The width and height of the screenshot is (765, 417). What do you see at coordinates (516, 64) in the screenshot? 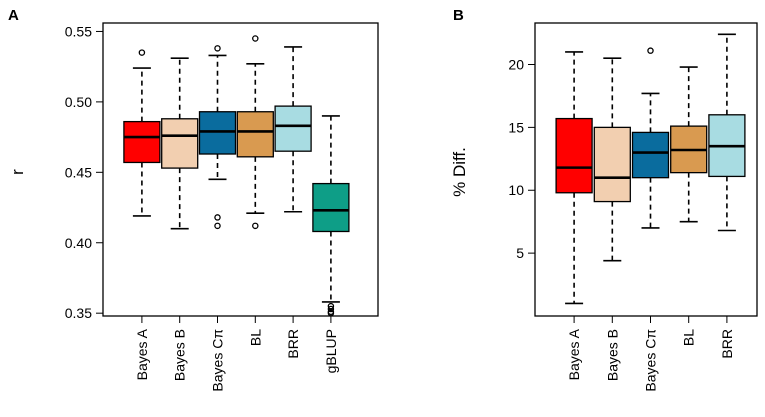
I see `y-tick-label: 20` at bounding box center [516, 64].